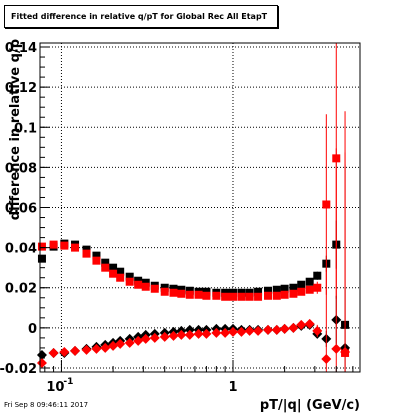 The width and height of the screenshot is (400, 414). I want to click on x-tick-labels: 10-1 1, so click(141, 386).